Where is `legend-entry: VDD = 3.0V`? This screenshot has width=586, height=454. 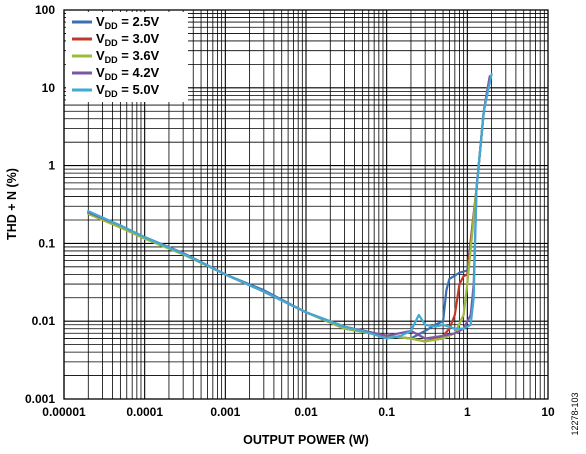
legend-entry: VDD = 3.0V is located at coordinates (128, 39).